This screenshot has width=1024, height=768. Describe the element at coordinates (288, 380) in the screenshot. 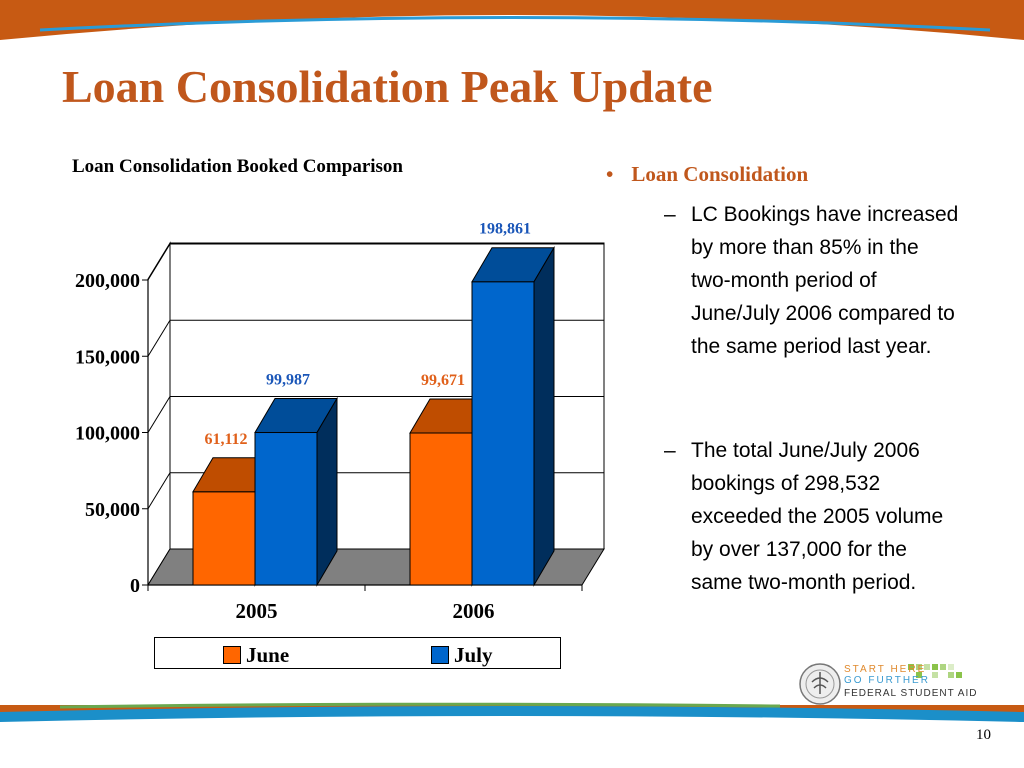

I see `data-label-july-2005: 99,987` at that location.